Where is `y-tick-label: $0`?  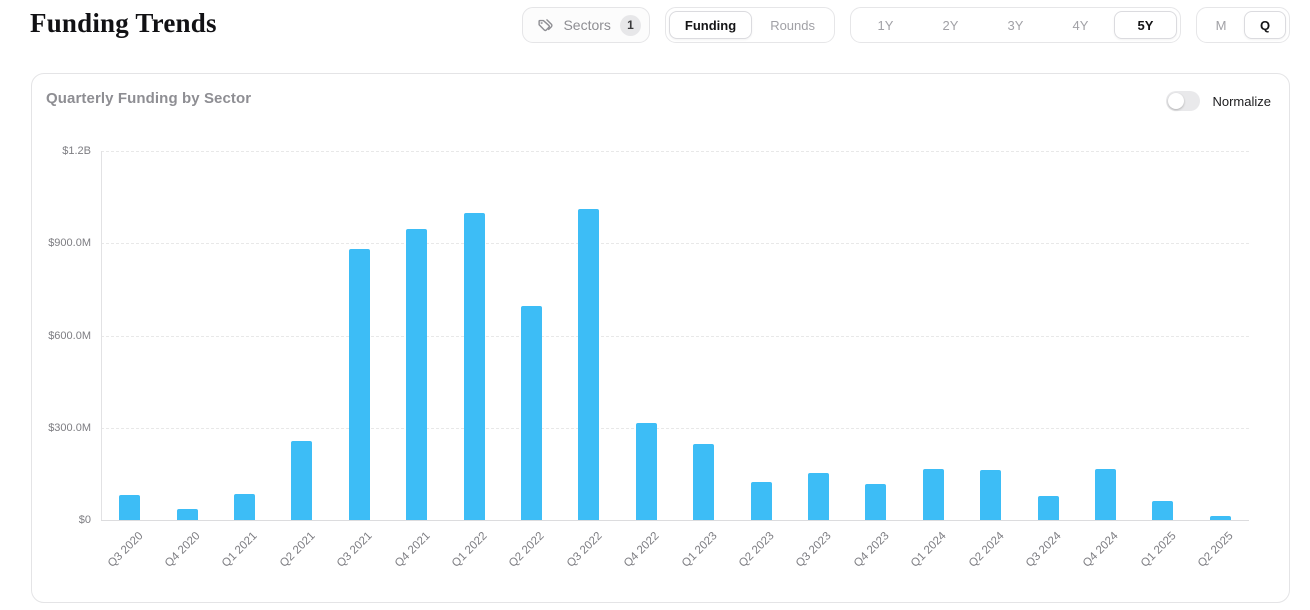 y-tick-label: $0 is located at coordinates (84, 520).